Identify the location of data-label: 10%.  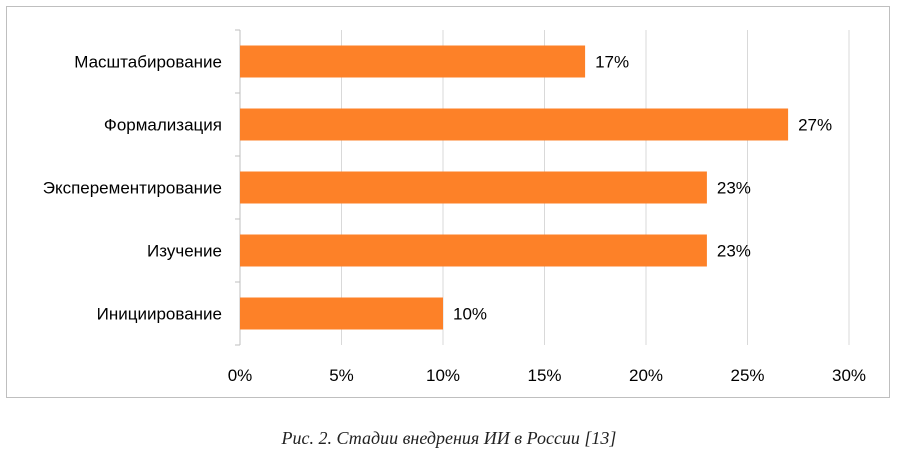
(470, 314).